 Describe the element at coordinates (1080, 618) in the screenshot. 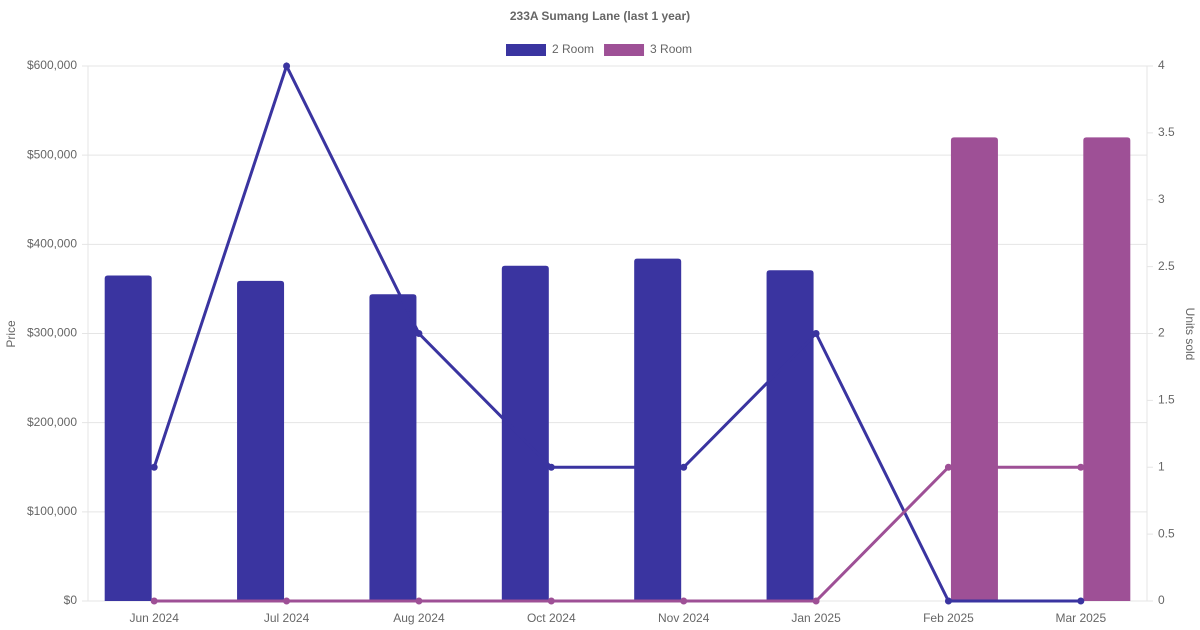

I see `x-tick-label: Mar 2025` at that location.